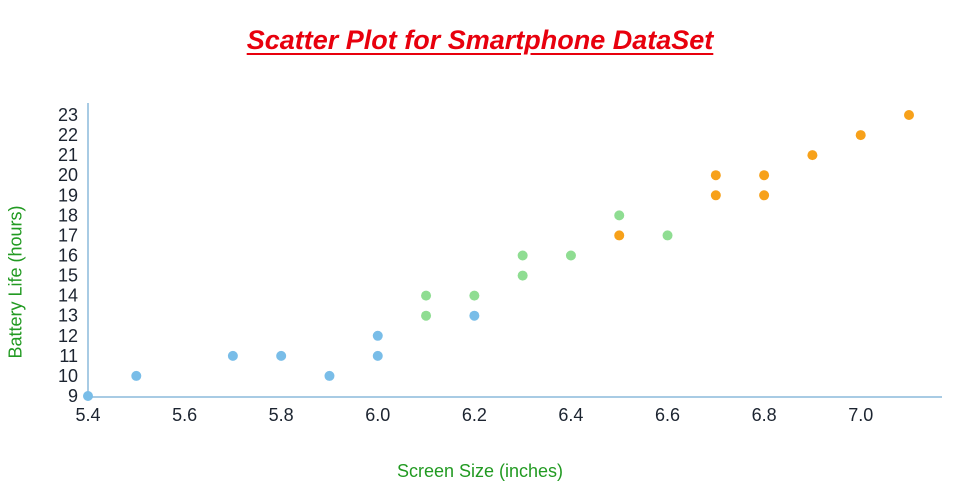 This screenshot has height=500, width=960. Describe the element at coordinates (184, 415) in the screenshot. I see `x-tick-label: 5.6` at that location.